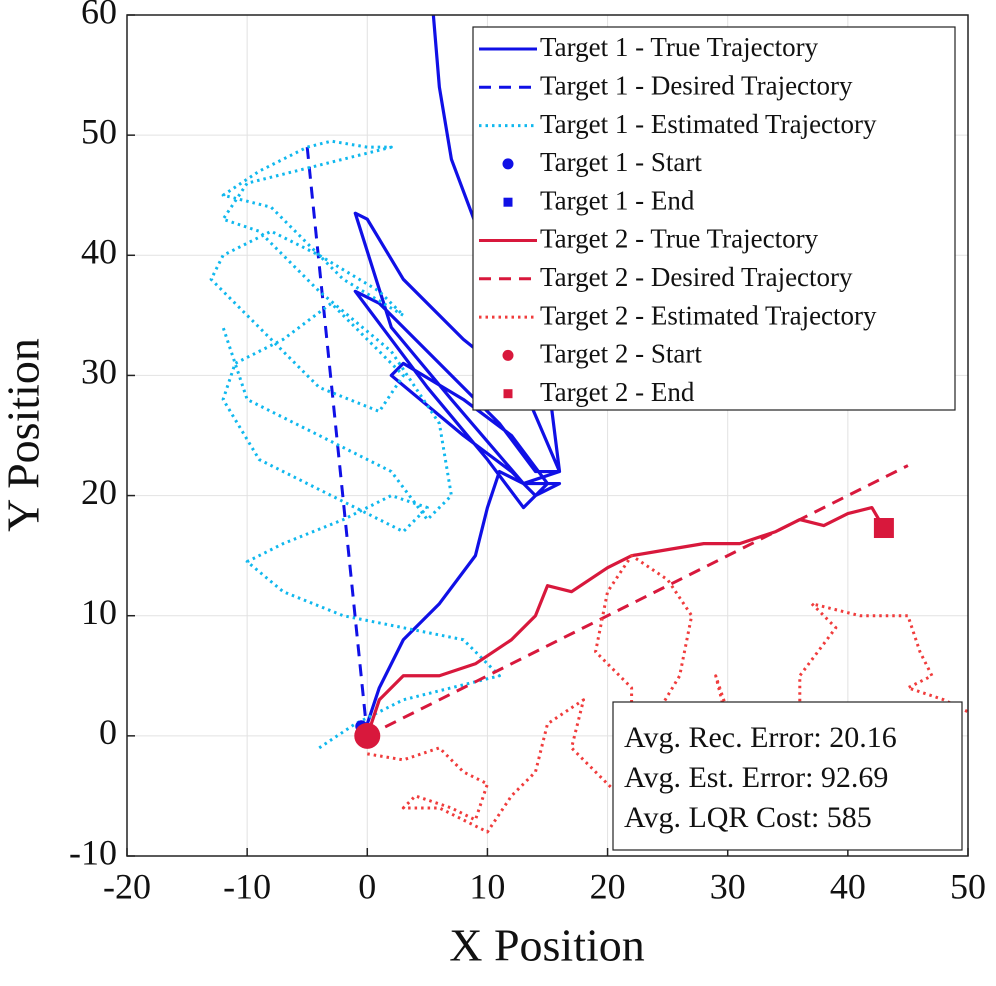 The width and height of the screenshot is (996, 986). What do you see at coordinates (367, 886) in the screenshot?
I see `x-tick-label: 0` at bounding box center [367, 886].